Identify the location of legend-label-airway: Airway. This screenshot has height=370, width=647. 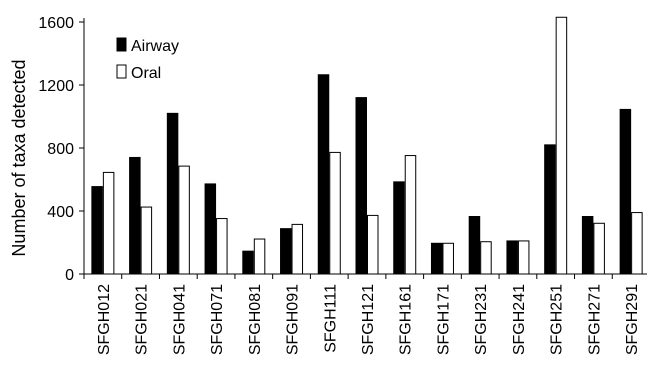
(155, 46).